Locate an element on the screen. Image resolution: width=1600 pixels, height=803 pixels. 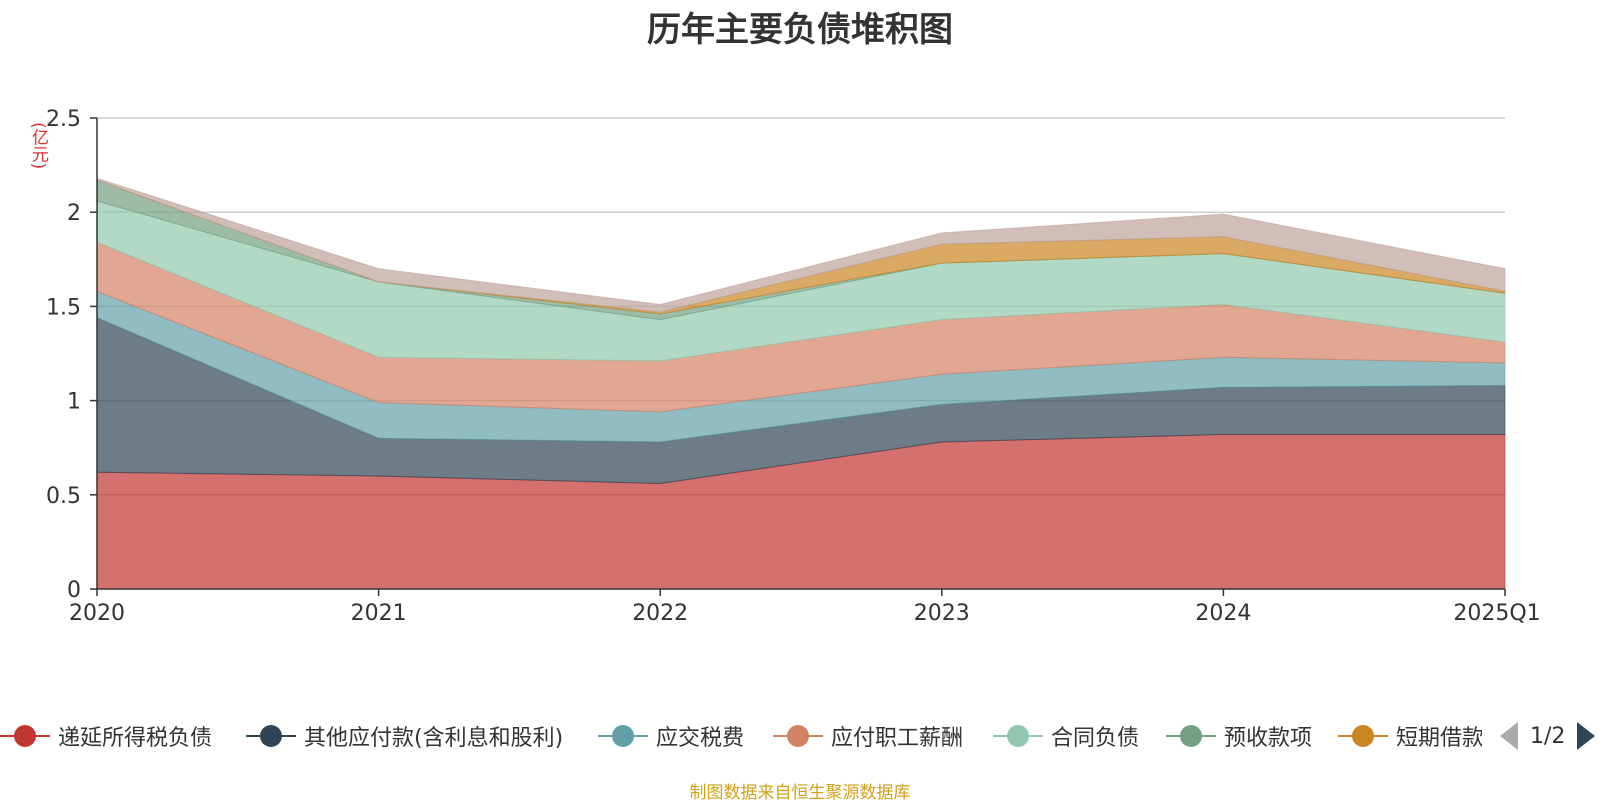
legend-item: 其他应付款(含利息和股利) is located at coordinates (404, 736).